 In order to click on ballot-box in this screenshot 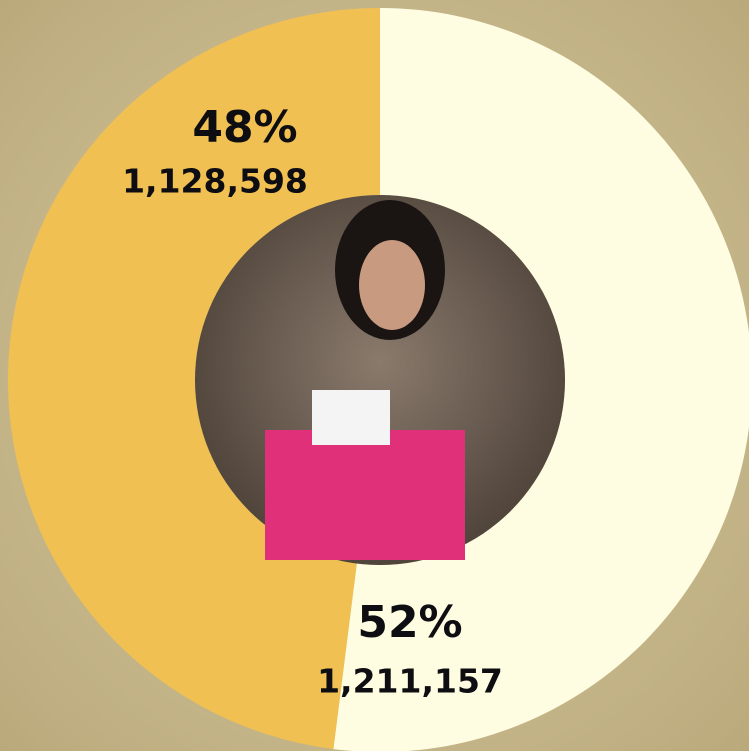, I will do `click(365, 495)`.